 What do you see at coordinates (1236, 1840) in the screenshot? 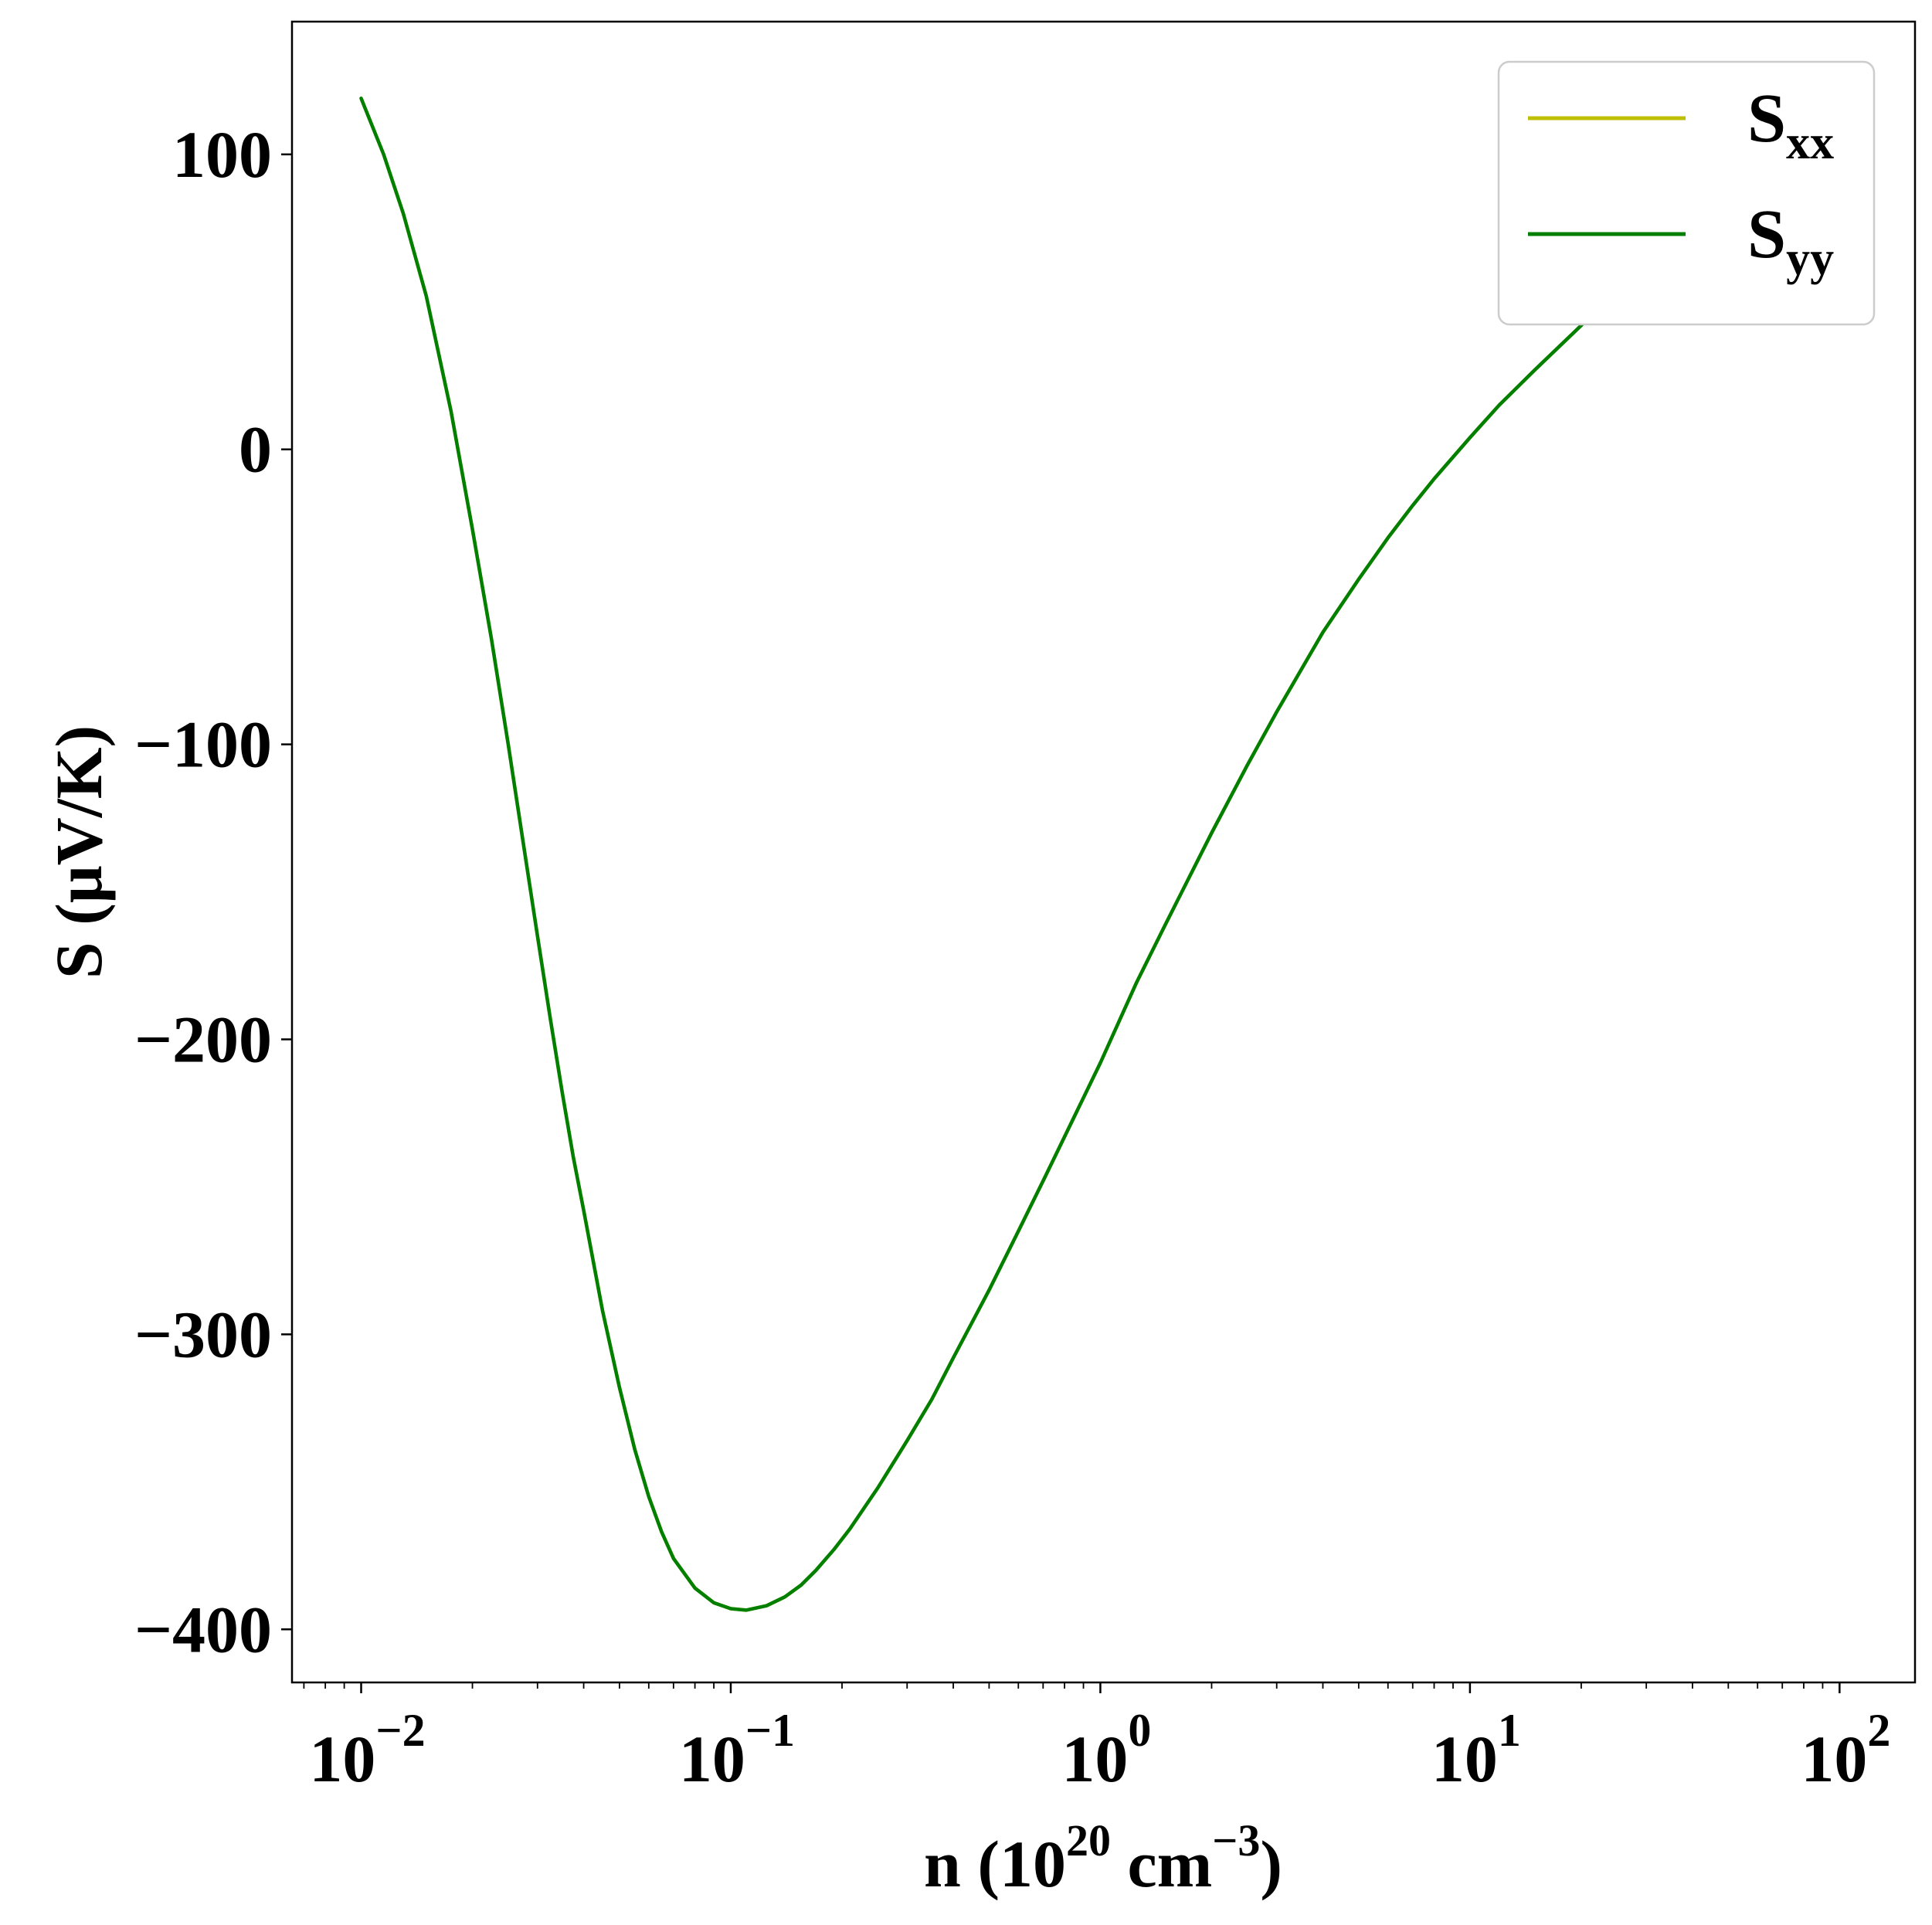
I see `x-axis-label-sup2: −3` at bounding box center [1236, 1840].